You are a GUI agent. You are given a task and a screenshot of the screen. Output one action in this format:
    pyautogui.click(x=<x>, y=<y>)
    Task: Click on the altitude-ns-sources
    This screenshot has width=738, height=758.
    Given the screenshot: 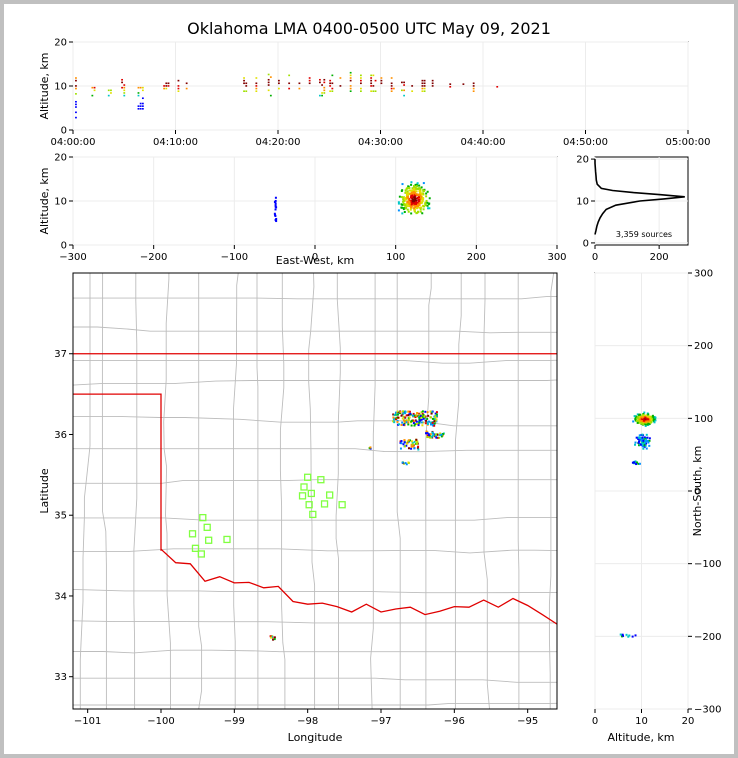 What is the action you would take?
    pyautogui.click(x=641, y=491)
    